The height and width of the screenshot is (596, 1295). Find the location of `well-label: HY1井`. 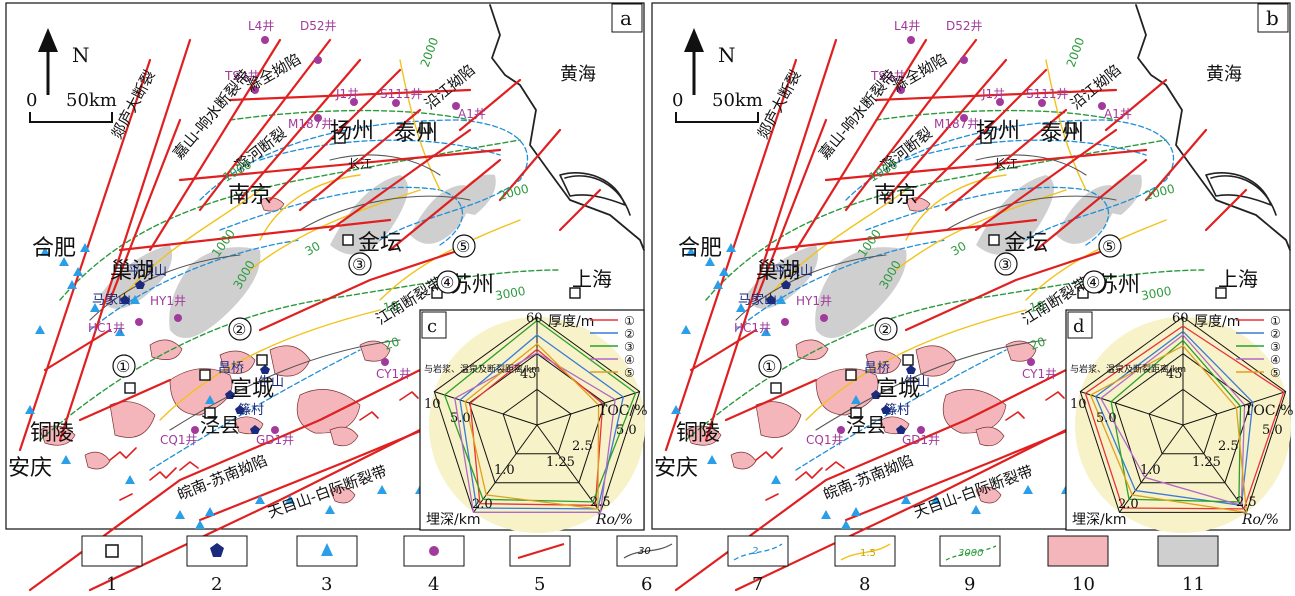

well-label: HY1井 is located at coordinates (814, 301).